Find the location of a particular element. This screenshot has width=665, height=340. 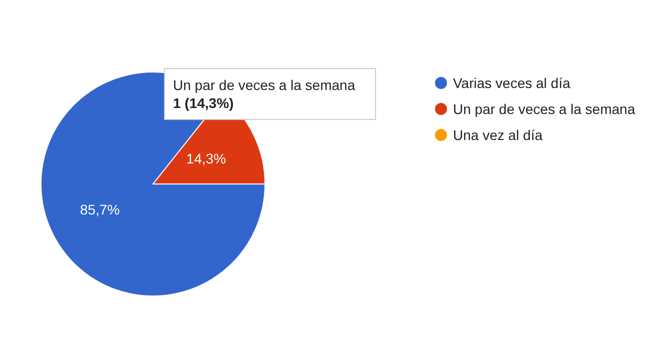

legend-label: Varias veces al día is located at coordinates (511, 83).